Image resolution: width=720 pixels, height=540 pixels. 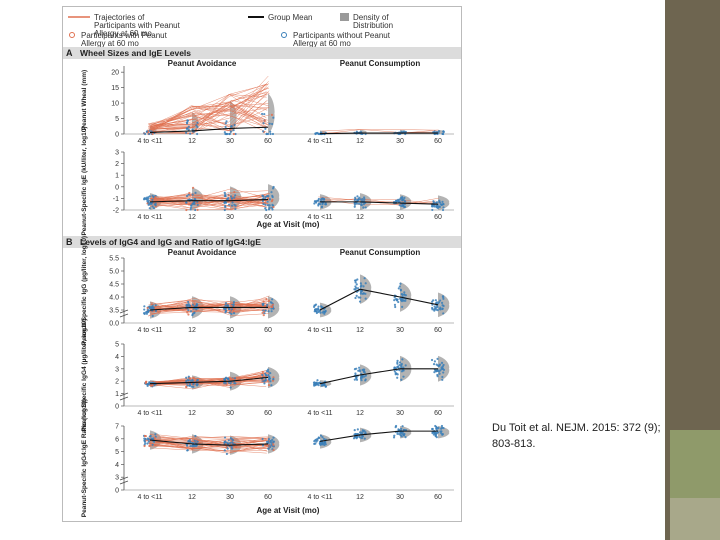 I want to click on y-tick-label: 7, so click(x=117, y=427).